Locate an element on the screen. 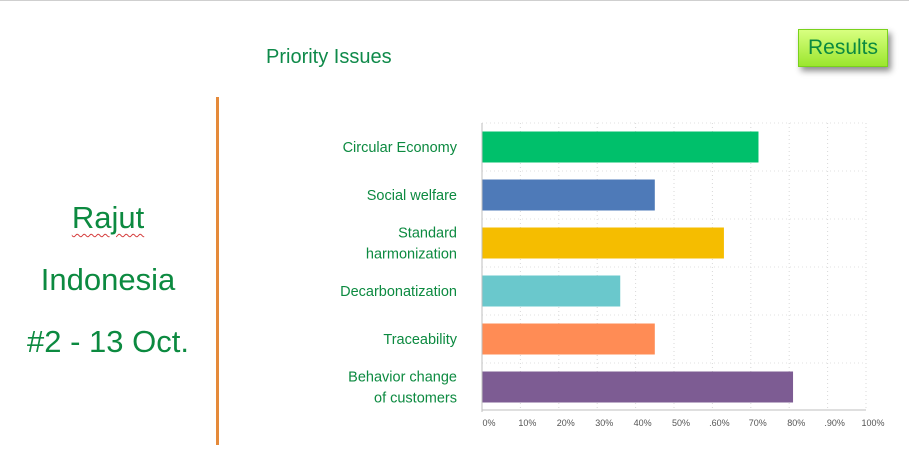 The image size is (909, 472). x-tick-label: 50% is located at coordinates (681, 423).